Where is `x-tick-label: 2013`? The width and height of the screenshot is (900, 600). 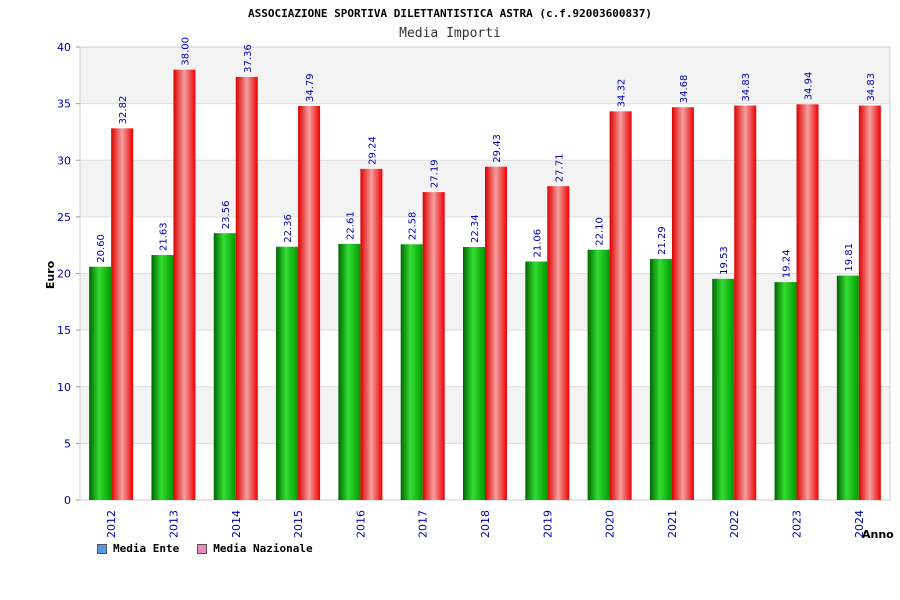 x-tick-label: 2013 is located at coordinates (173, 524).